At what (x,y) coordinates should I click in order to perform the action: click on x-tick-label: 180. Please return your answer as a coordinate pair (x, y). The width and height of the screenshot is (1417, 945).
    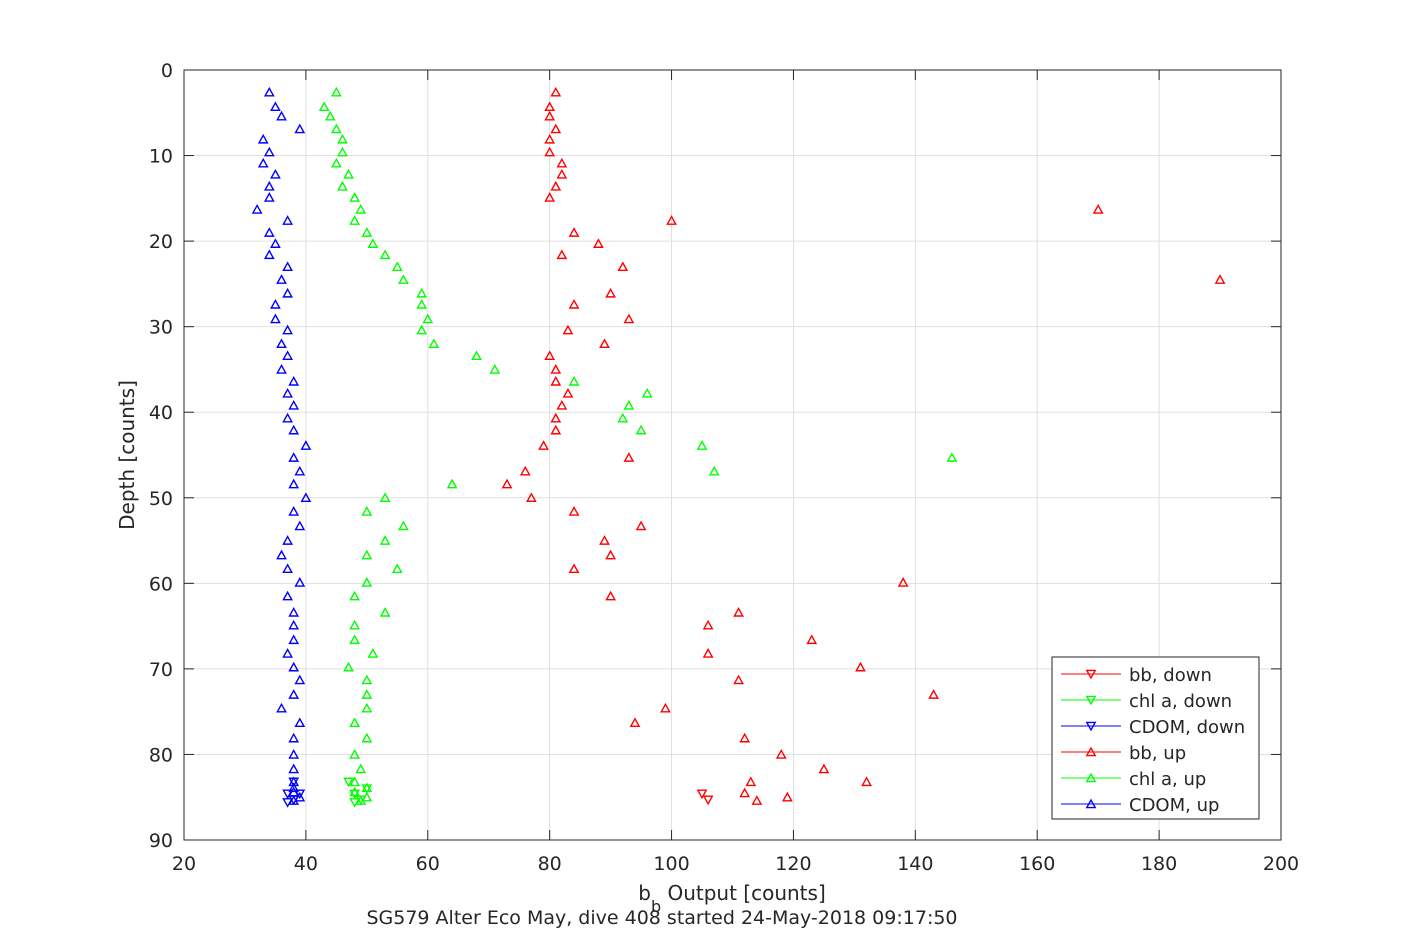
    Looking at the image, I should click on (1159, 864).